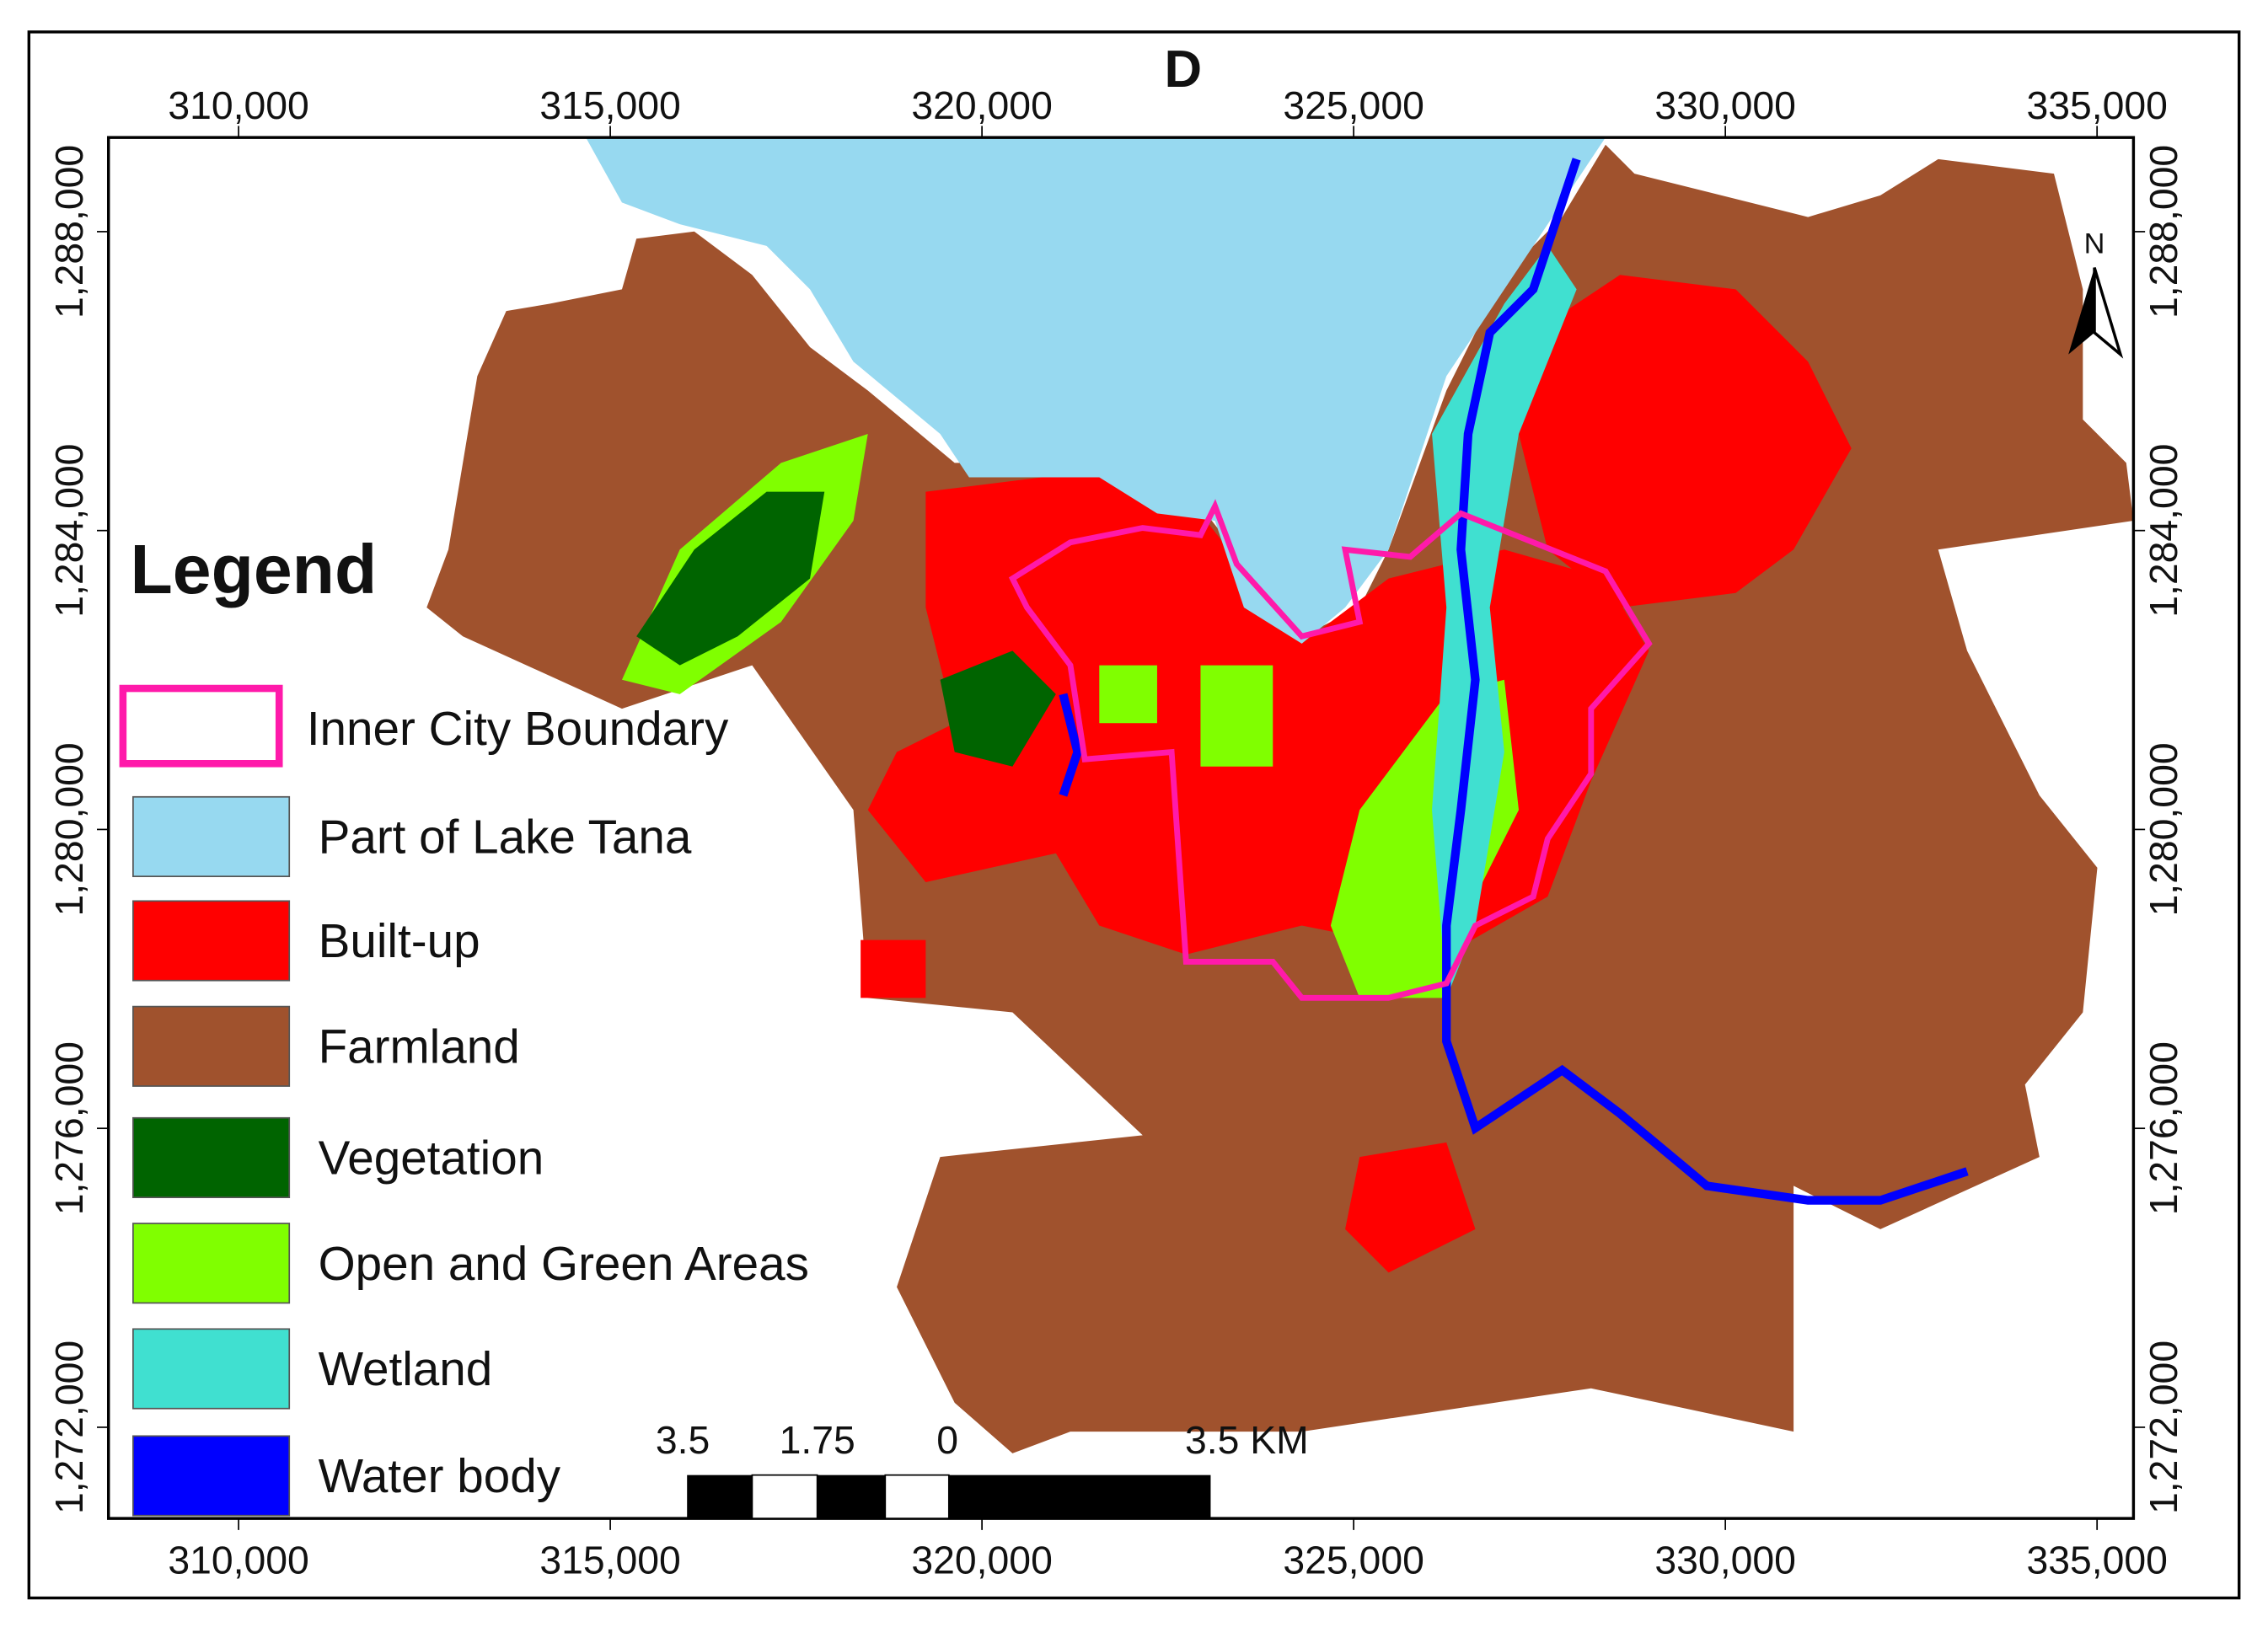 The height and width of the screenshot is (1627, 2268). I want to click on north-arrow-right, so click(2108, 313).